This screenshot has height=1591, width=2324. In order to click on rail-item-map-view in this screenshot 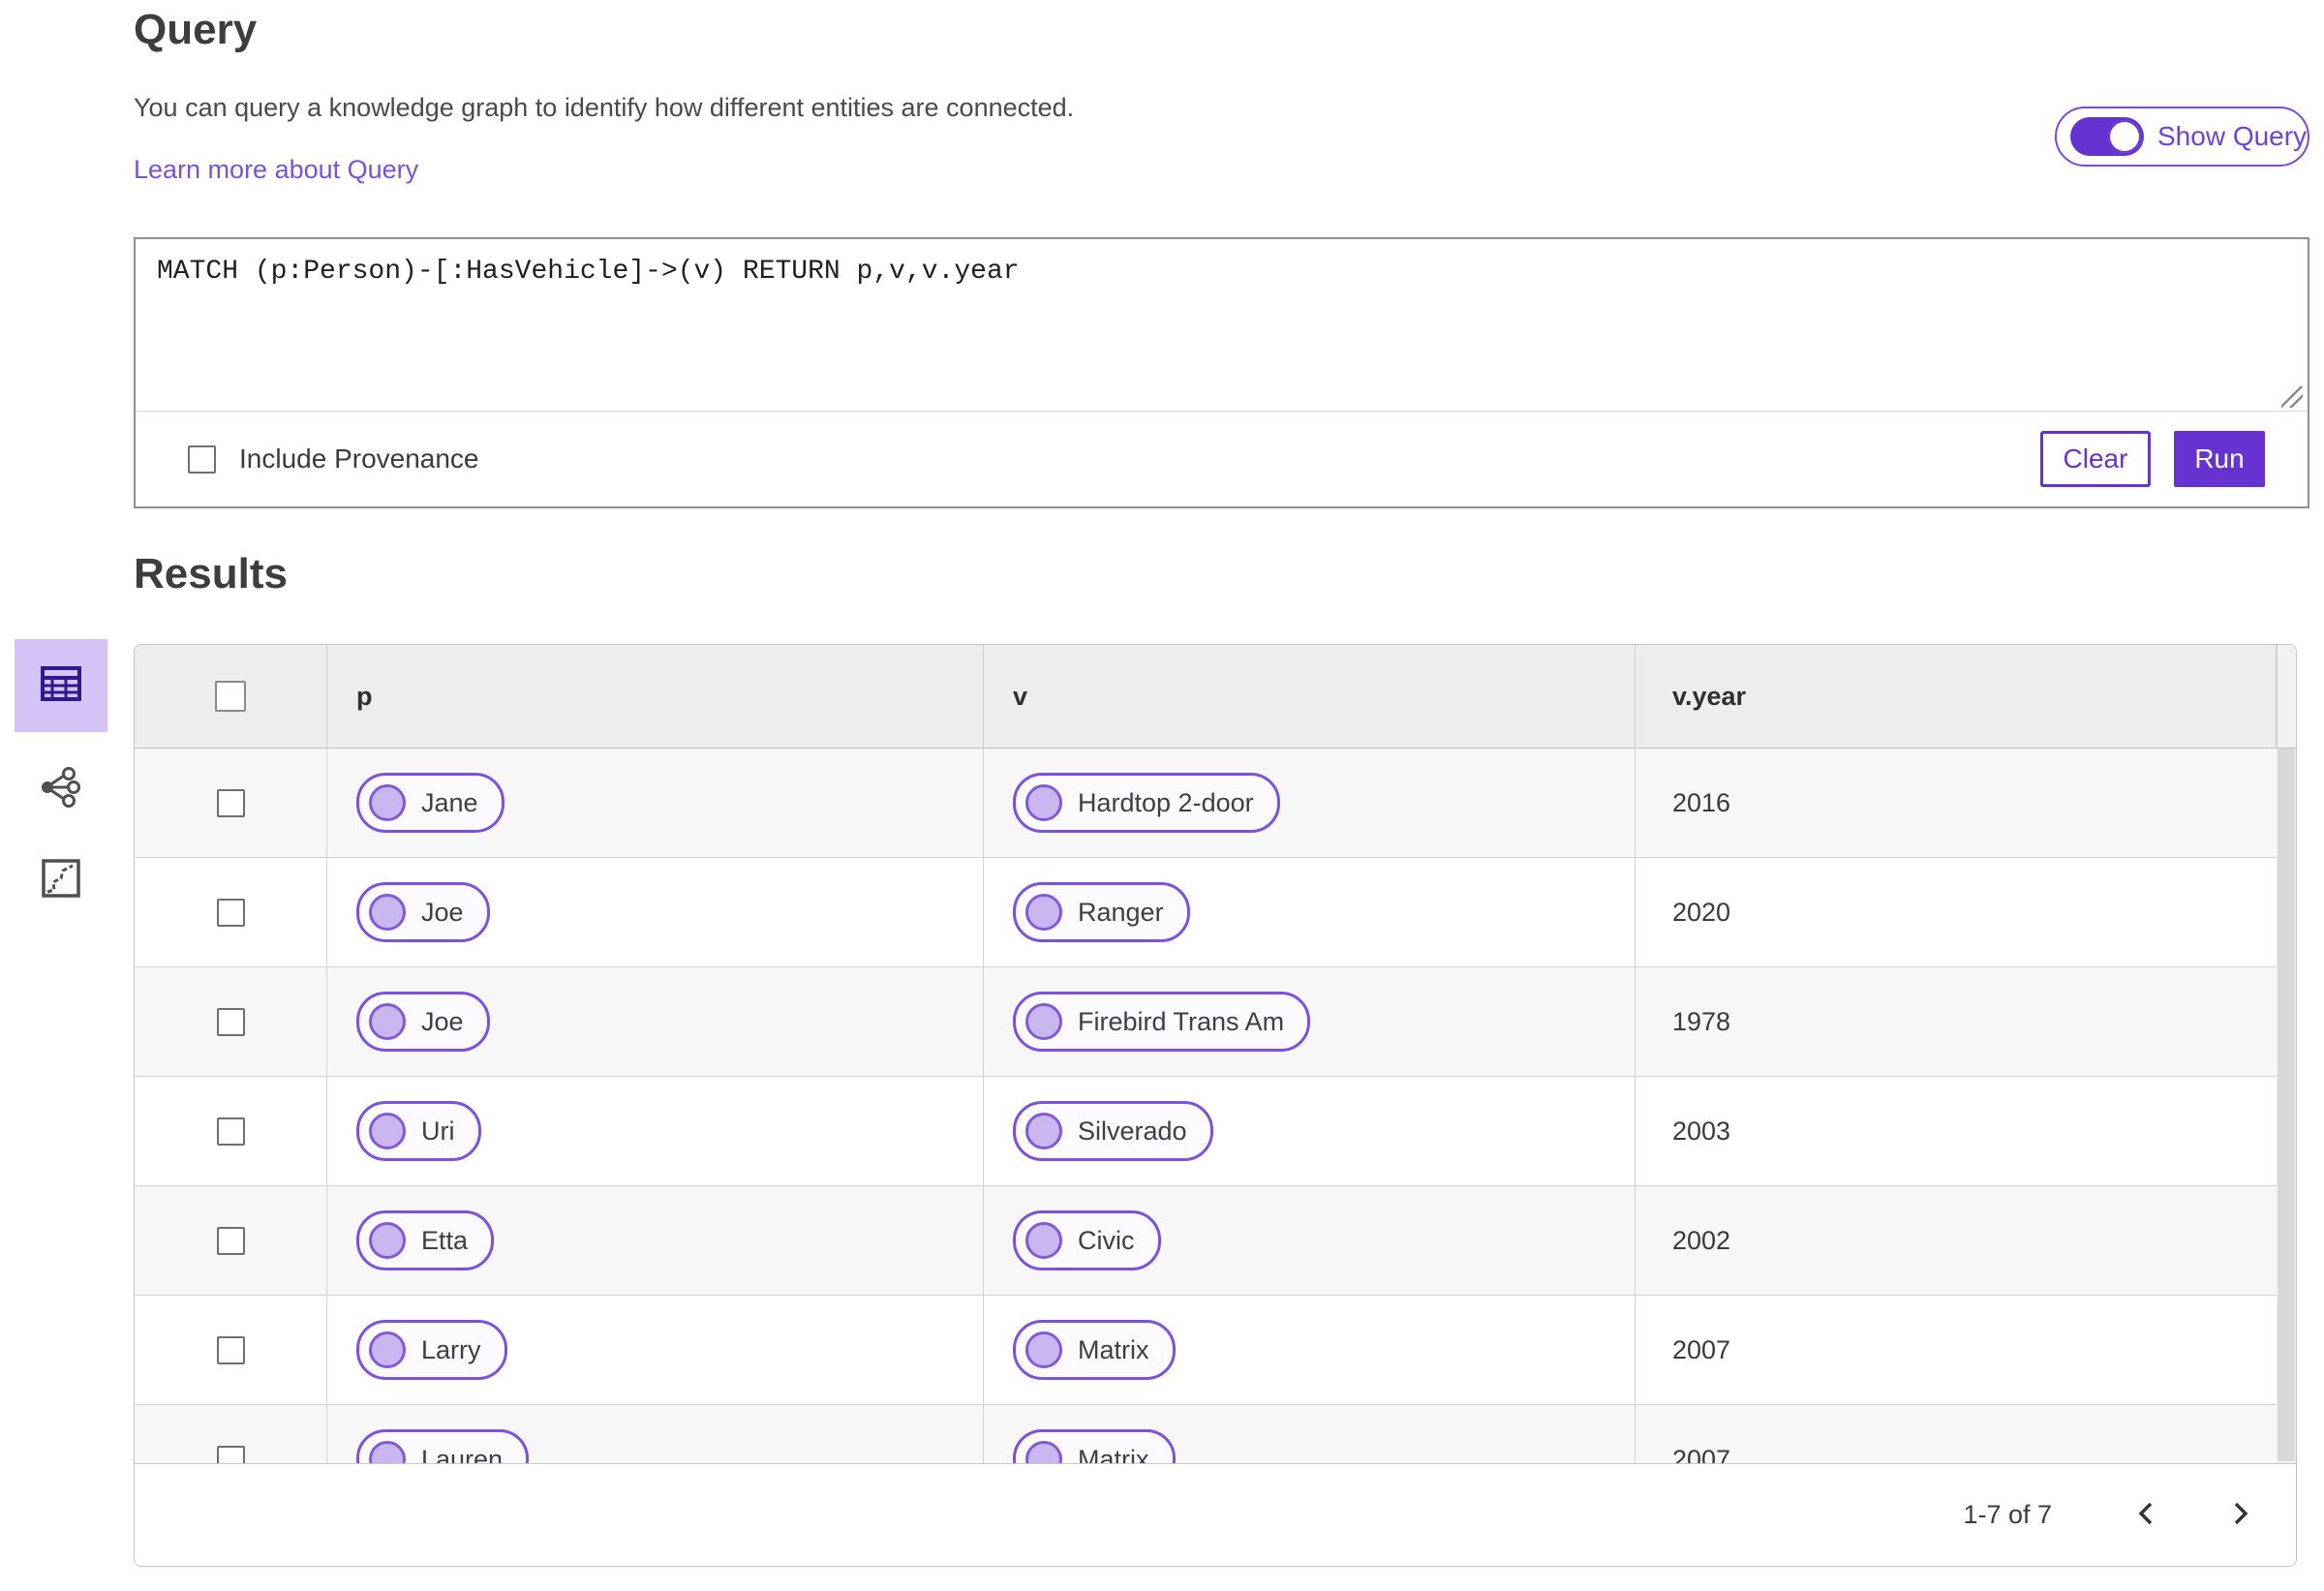, I will do `click(61, 880)`.